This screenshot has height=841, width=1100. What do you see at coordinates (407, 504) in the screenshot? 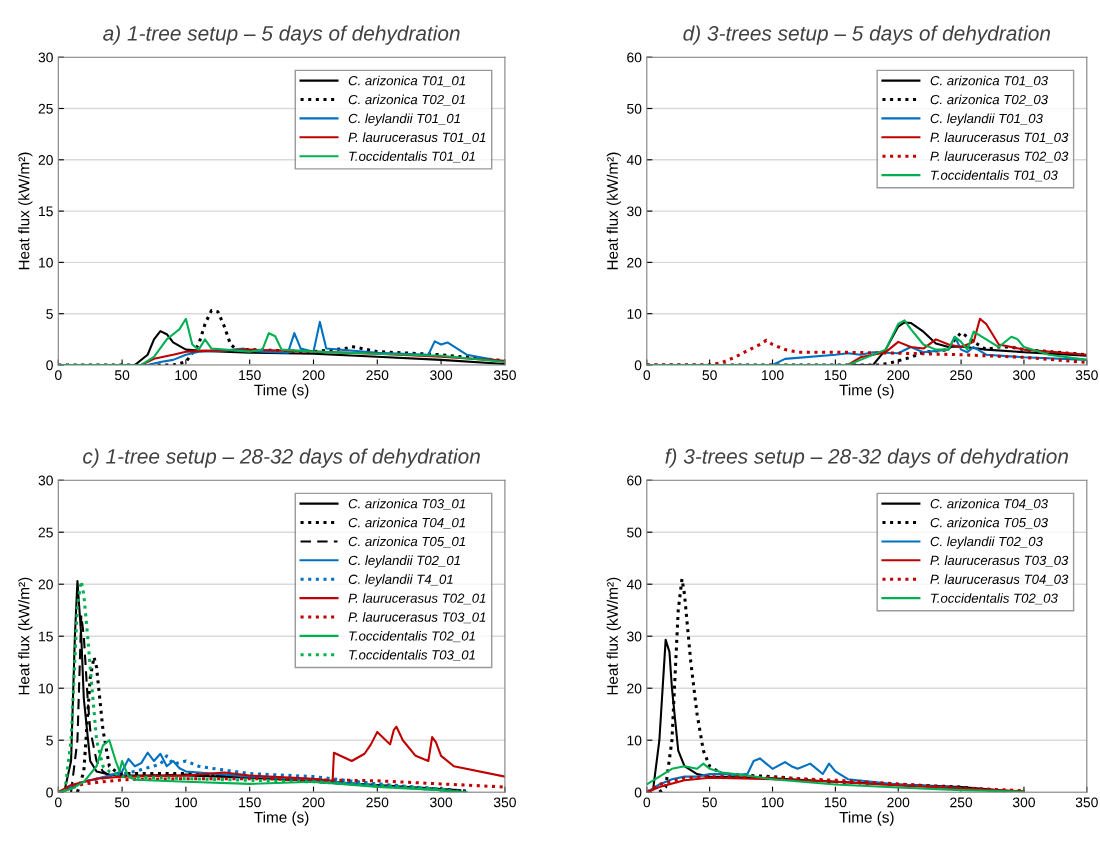
I see `legend-label: C. arizonica T03_01` at bounding box center [407, 504].